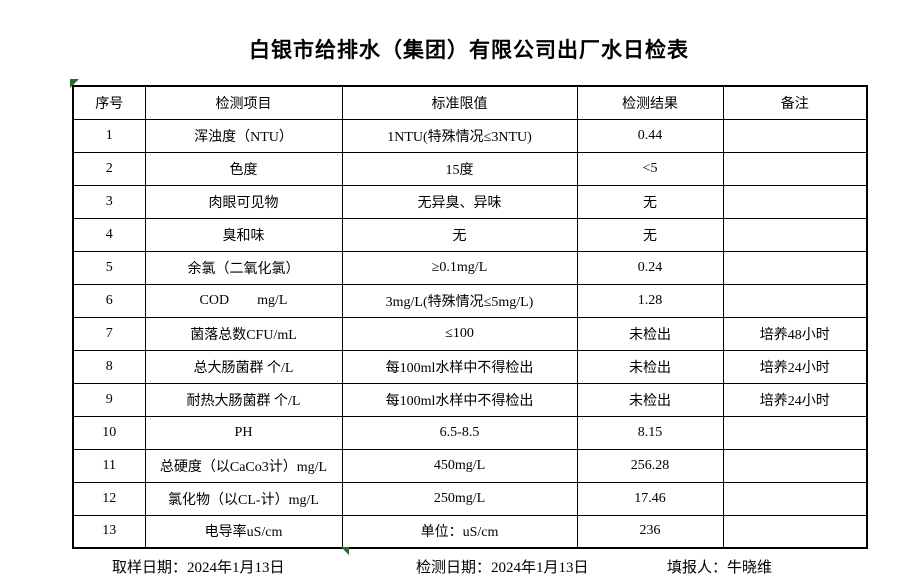 Image resolution: width=919 pixels, height=585 pixels. I want to click on cell-result: 0.24, so click(650, 267).